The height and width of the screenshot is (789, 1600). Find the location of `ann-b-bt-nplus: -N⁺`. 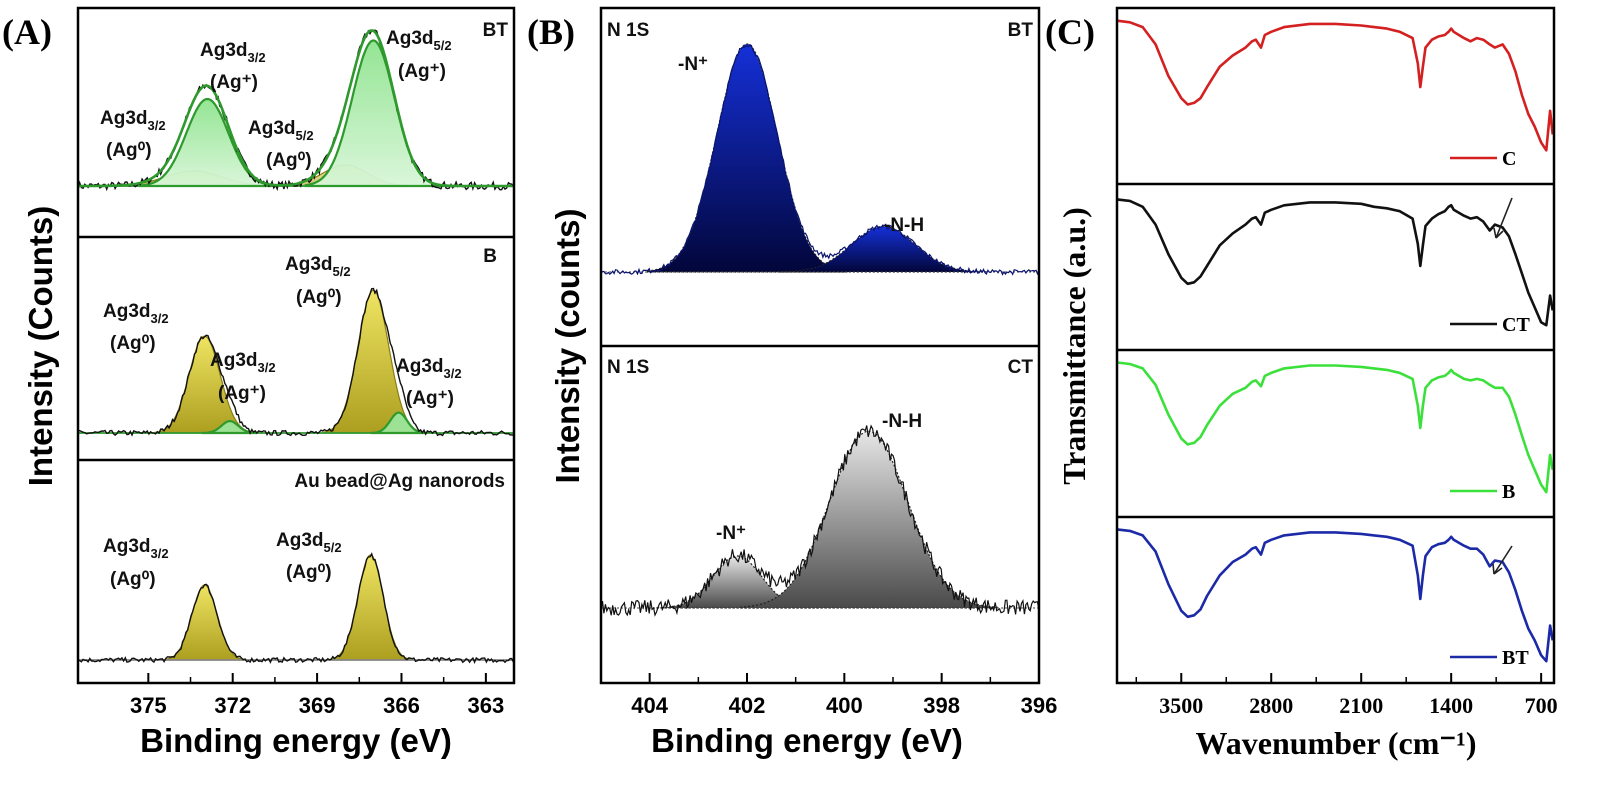

ann-b-bt-nplus: -N⁺ is located at coordinates (693, 64).